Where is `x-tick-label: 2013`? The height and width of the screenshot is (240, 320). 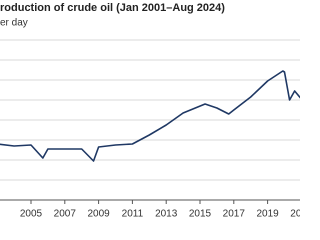
x-tick-label: 2013 is located at coordinates (166, 214).